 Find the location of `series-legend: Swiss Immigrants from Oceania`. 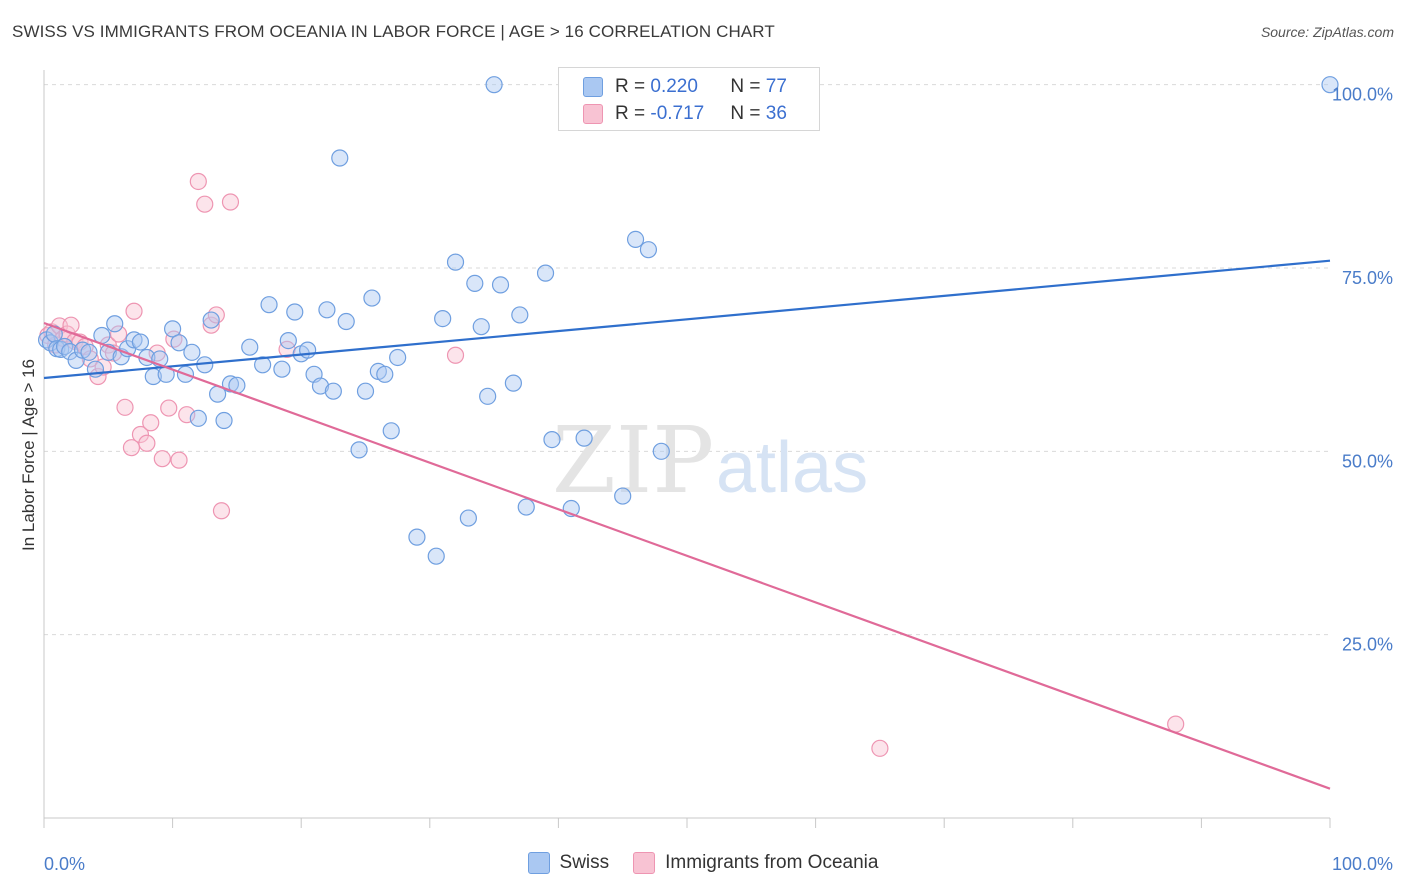

series-legend: Swiss Immigrants from Oceania is located at coordinates (703, 863).